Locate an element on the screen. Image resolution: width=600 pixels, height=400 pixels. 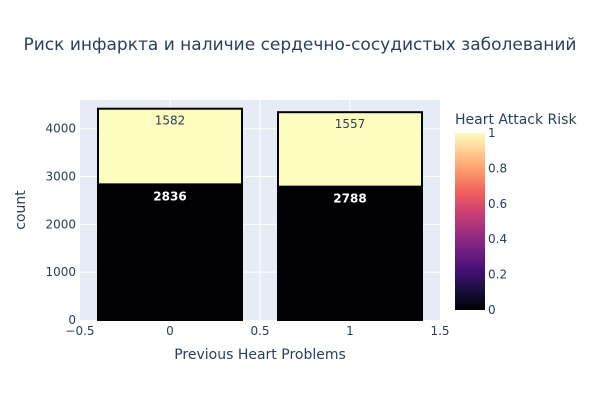
x-tick-label: −0.5 is located at coordinates (79, 331).